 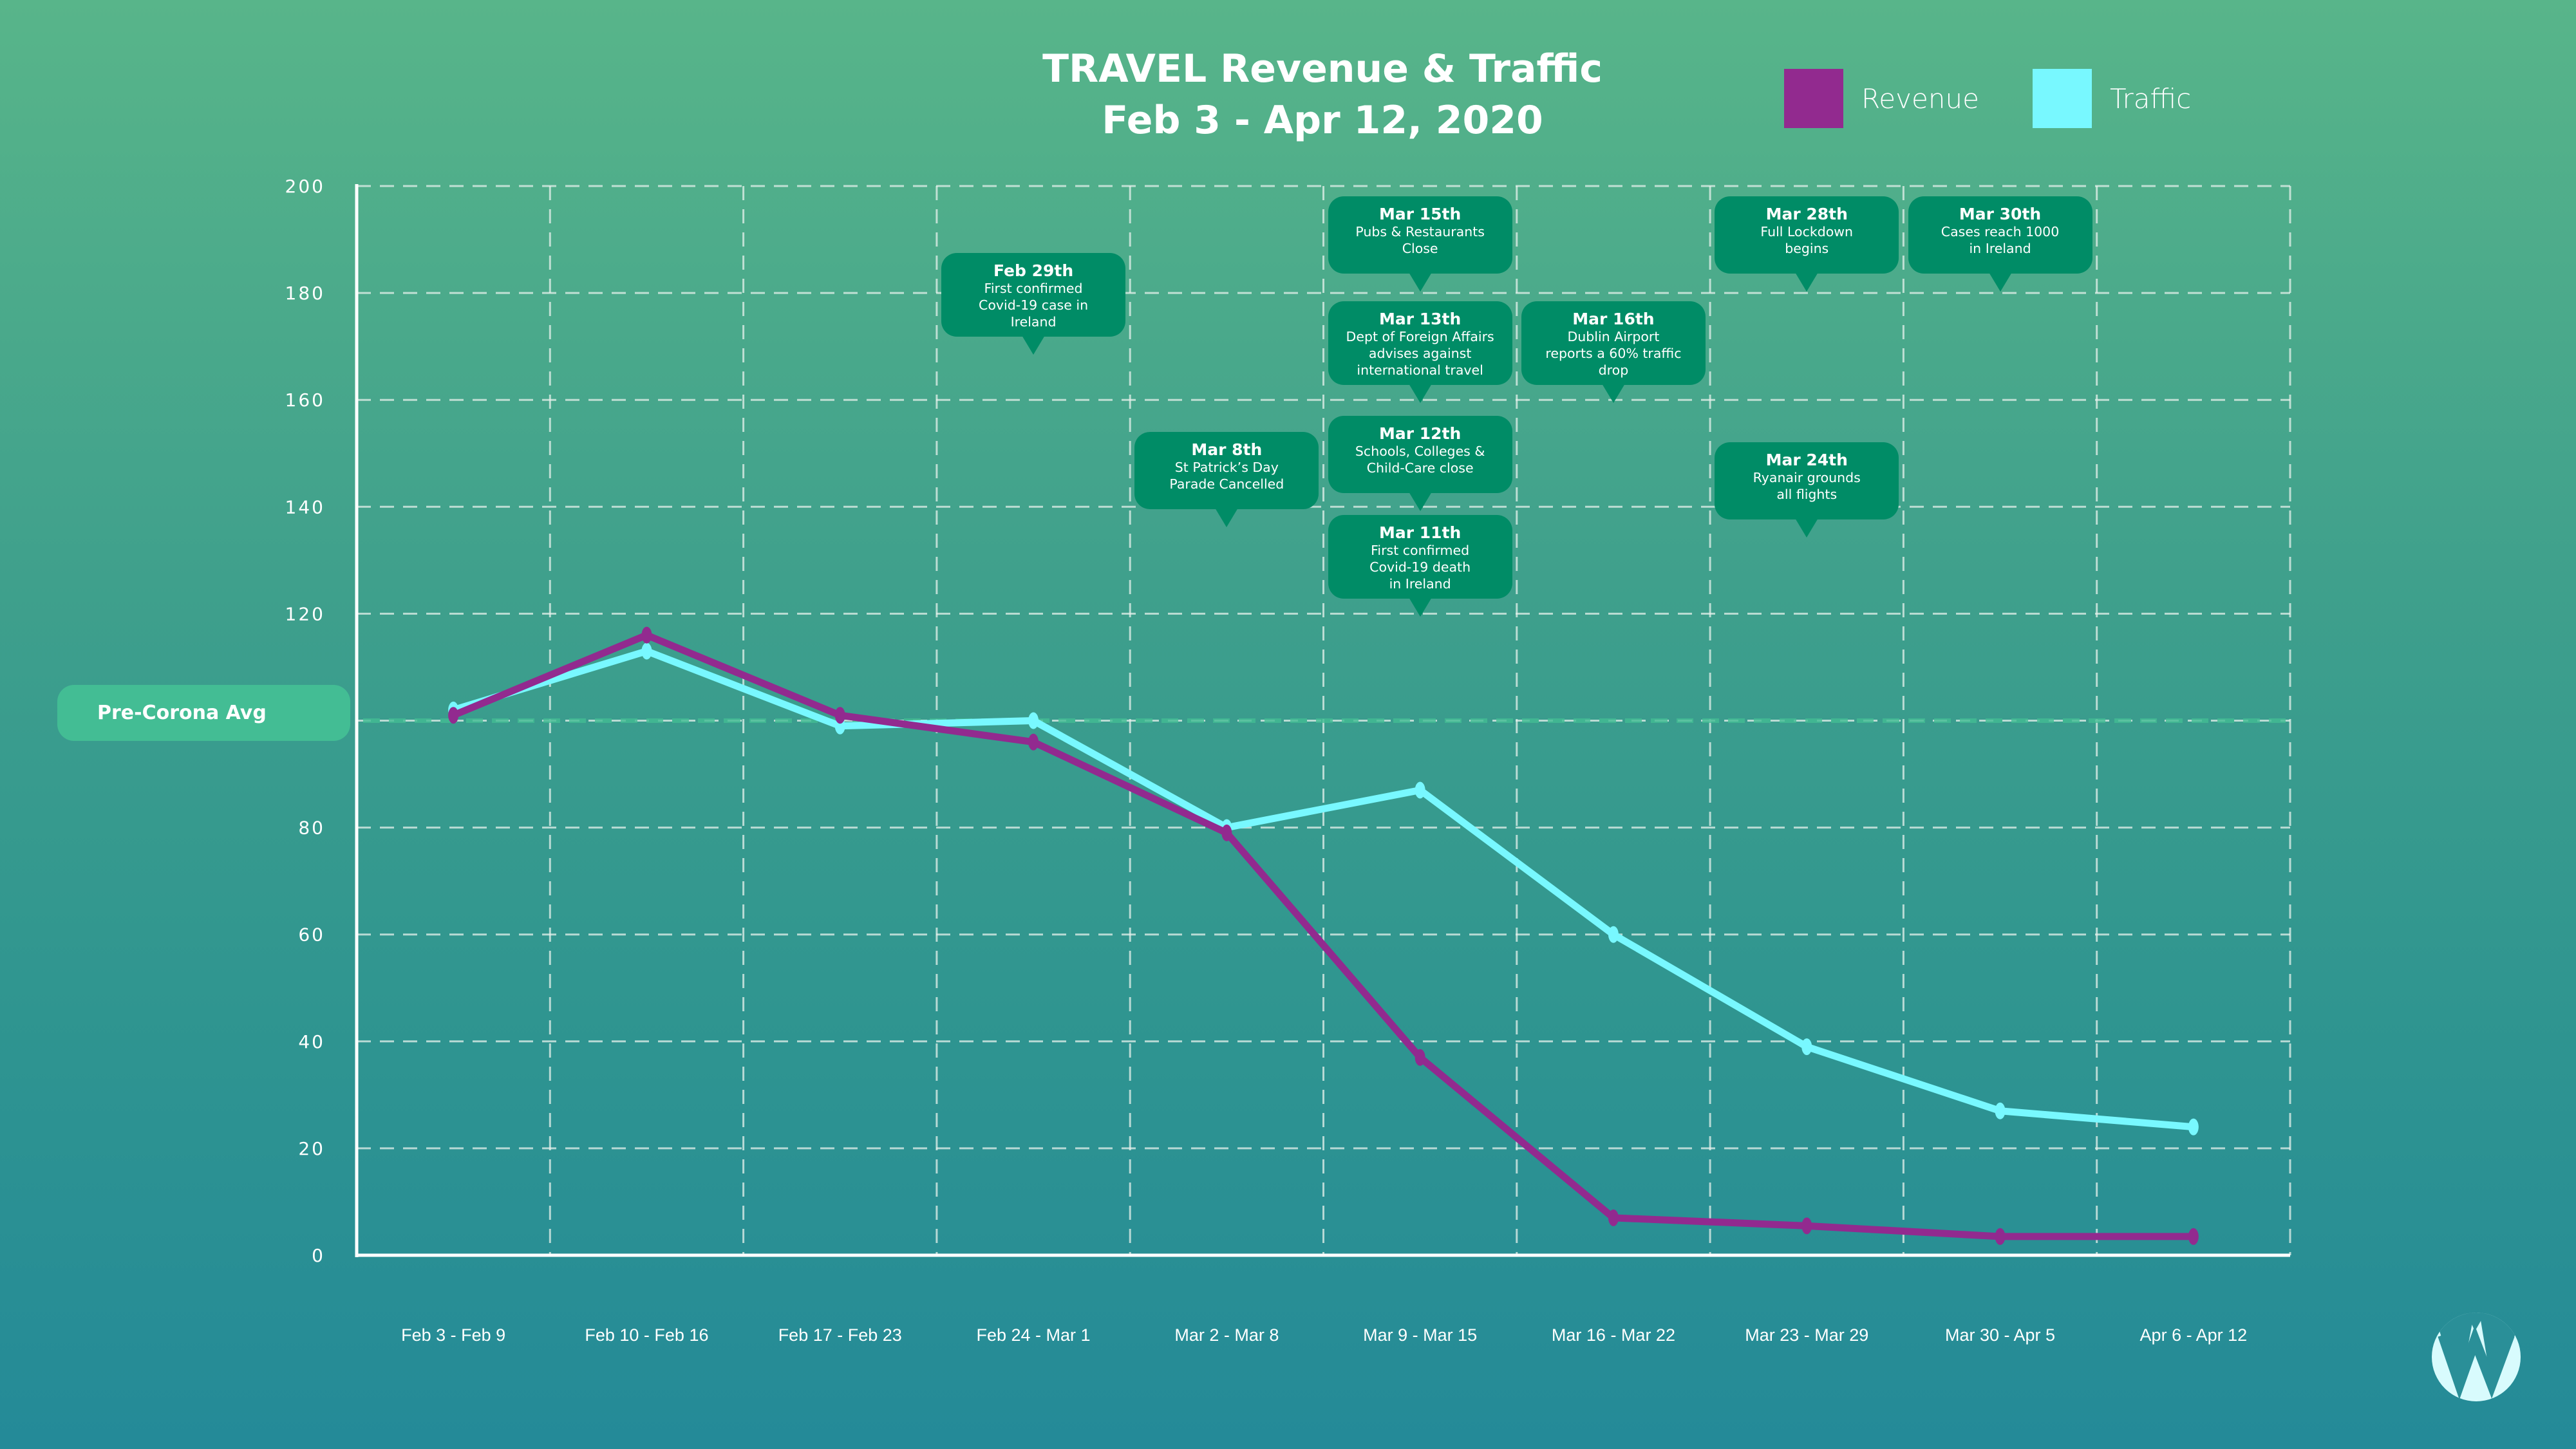 I want to click on annotation-date: Mar 8th, so click(x=1227, y=449).